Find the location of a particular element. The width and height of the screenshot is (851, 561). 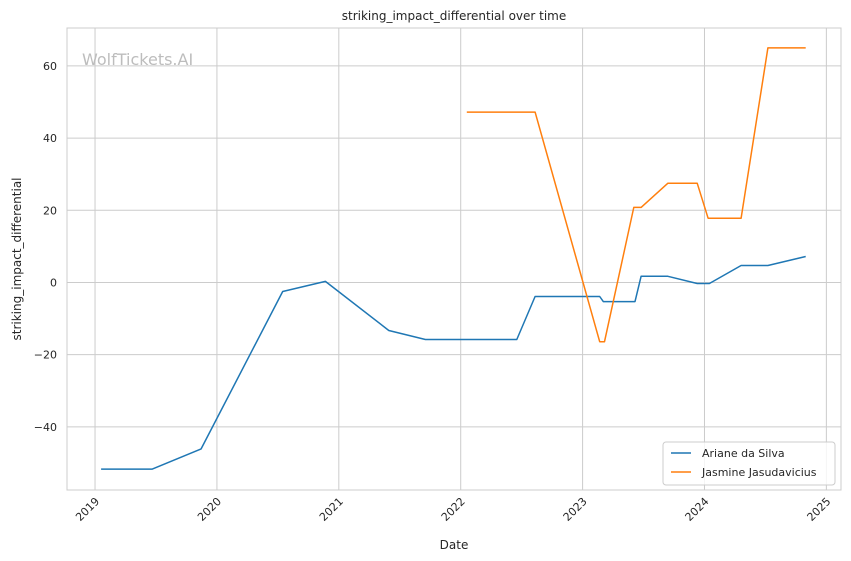

y-tick-label: 60 is located at coordinates (50, 66).